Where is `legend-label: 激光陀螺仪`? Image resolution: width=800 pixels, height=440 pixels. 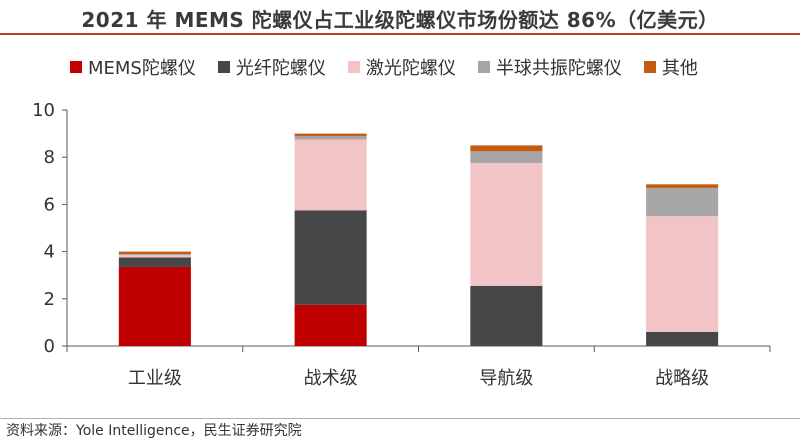 legend-label: 激光陀螺仪 is located at coordinates (410, 68).